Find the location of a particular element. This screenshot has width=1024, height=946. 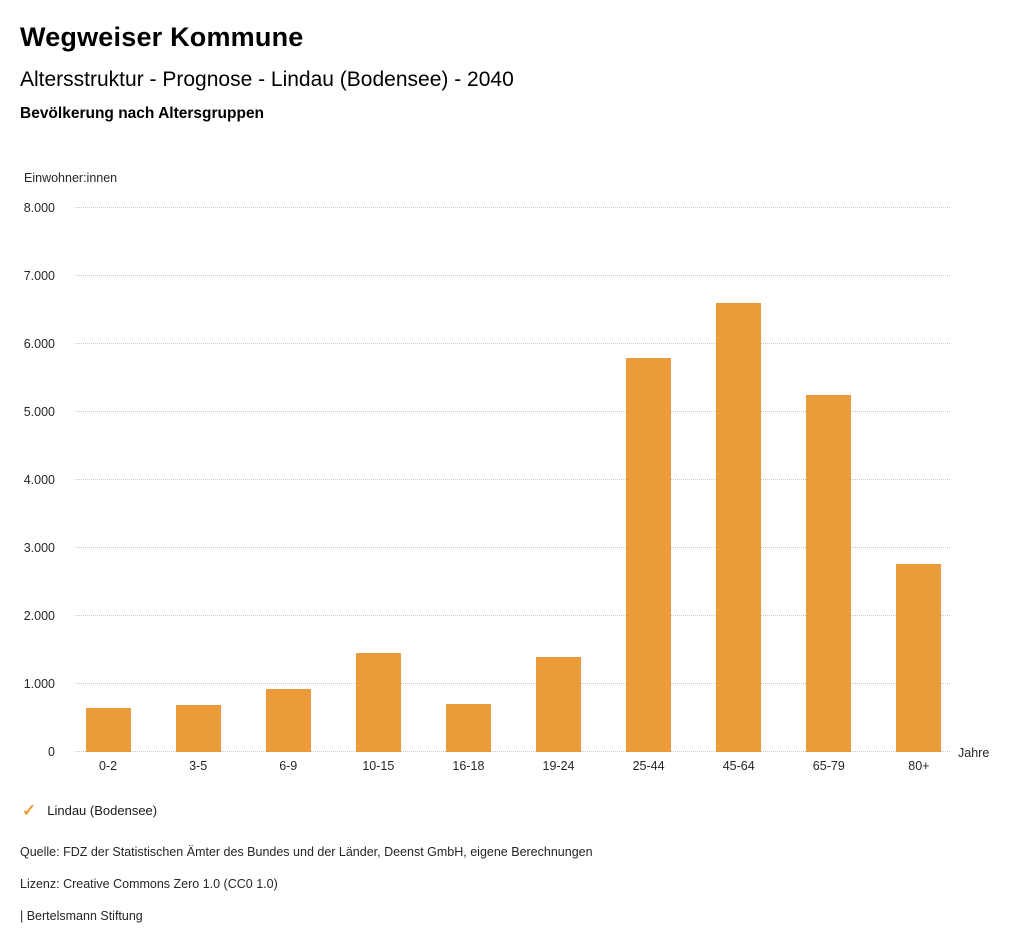

y-tick-label: 6.000 is located at coordinates (39, 344).